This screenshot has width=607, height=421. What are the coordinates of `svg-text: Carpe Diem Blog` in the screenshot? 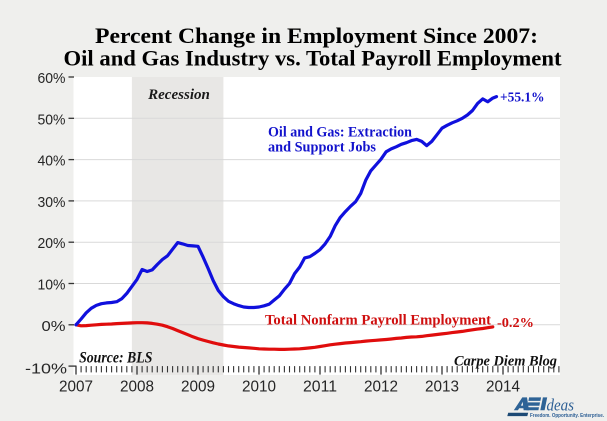 It's located at (505, 362).